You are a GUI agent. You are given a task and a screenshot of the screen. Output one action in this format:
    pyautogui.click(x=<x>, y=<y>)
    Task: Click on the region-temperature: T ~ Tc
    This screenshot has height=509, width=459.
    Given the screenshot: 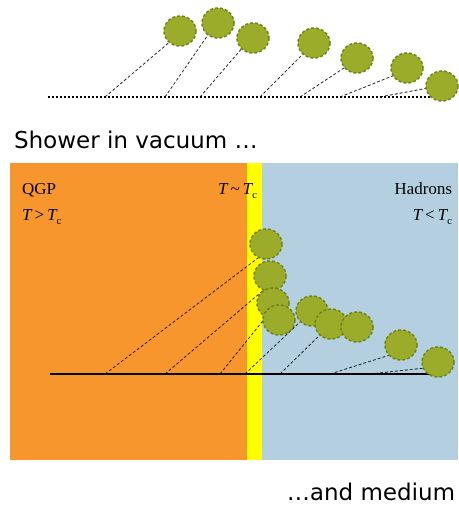 What is the action you would take?
    pyautogui.click(x=237, y=190)
    